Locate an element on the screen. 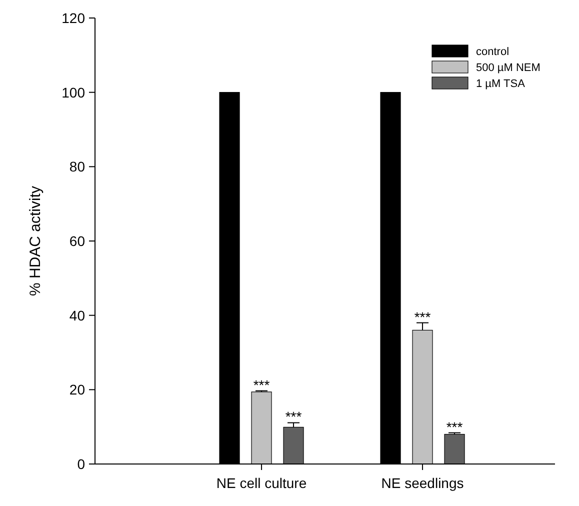 Image resolution: width=579 pixels, height=506 pixels. x-tick-label: NE seedlings is located at coordinates (422, 483).